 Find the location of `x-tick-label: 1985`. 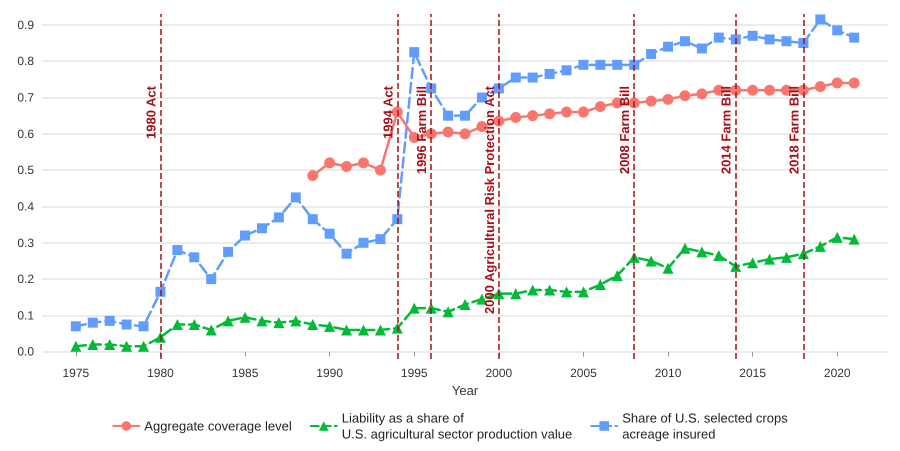

x-tick-label: 1985 is located at coordinates (245, 373).